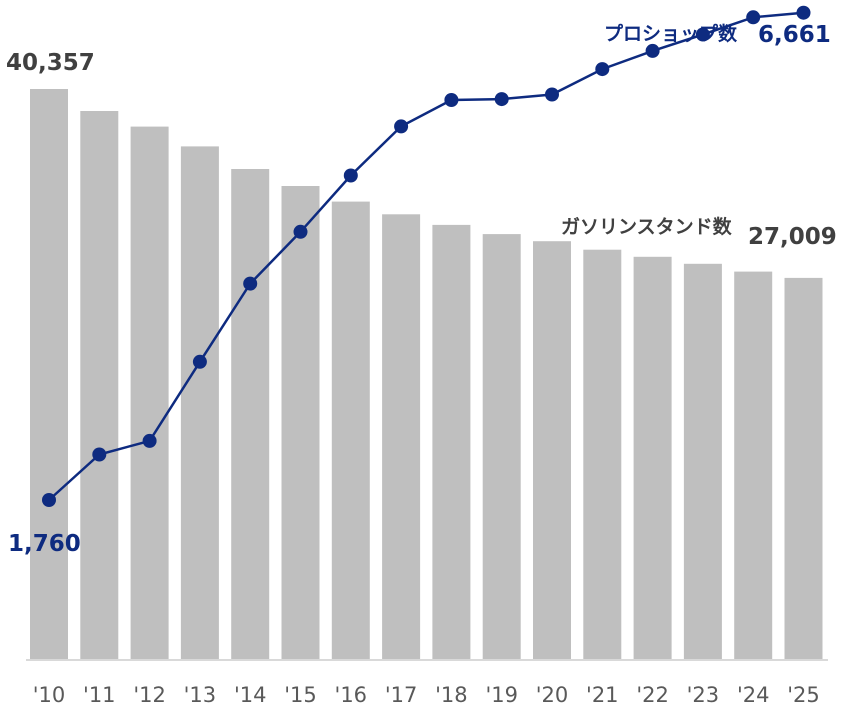 This screenshot has width=850, height=724. Describe the element at coordinates (200, 695) in the screenshot. I see `x-tick-label: '13` at that location.